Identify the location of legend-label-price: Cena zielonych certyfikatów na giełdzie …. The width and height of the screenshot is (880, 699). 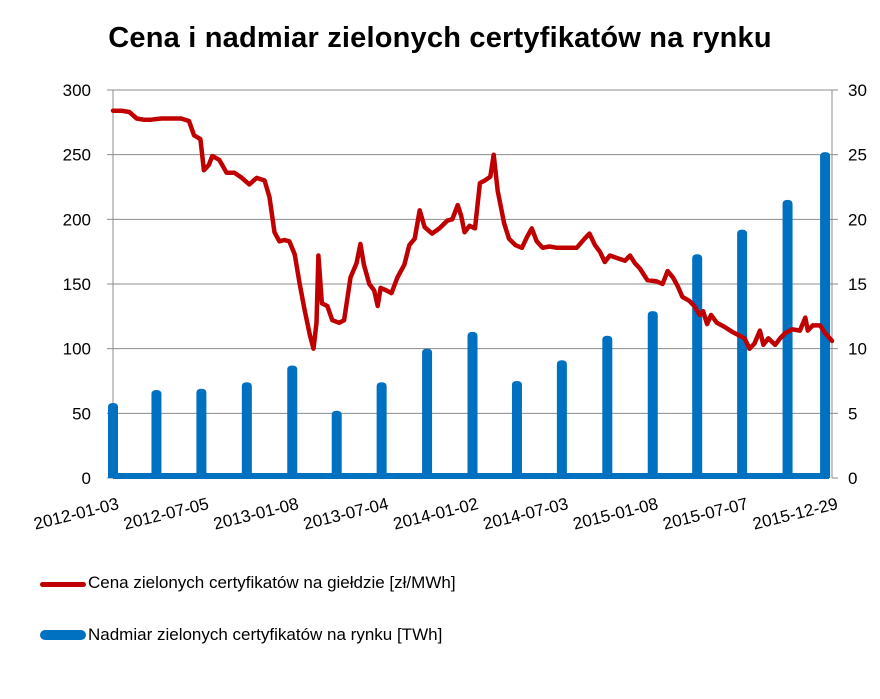
(272, 582).